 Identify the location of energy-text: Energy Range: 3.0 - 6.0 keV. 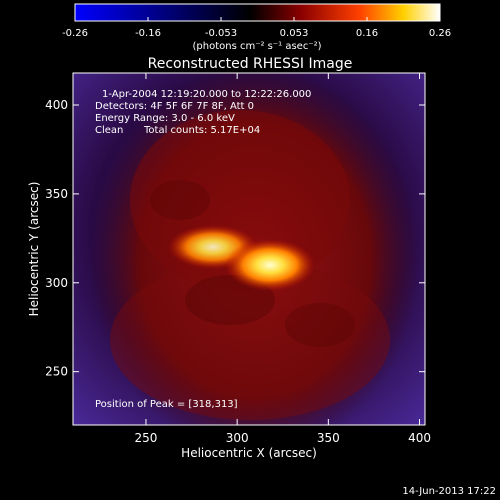
(165, 118).